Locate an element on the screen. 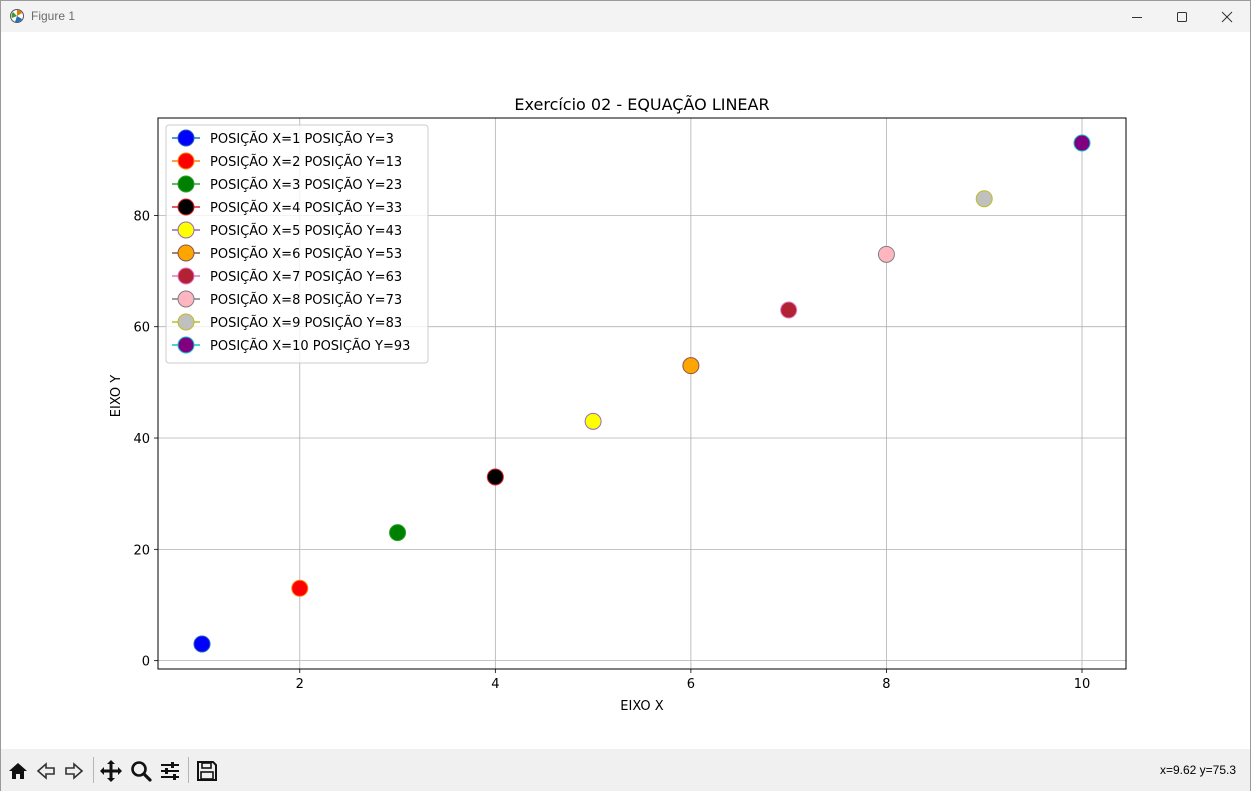  save-icon is located at coordinates (207, 771).